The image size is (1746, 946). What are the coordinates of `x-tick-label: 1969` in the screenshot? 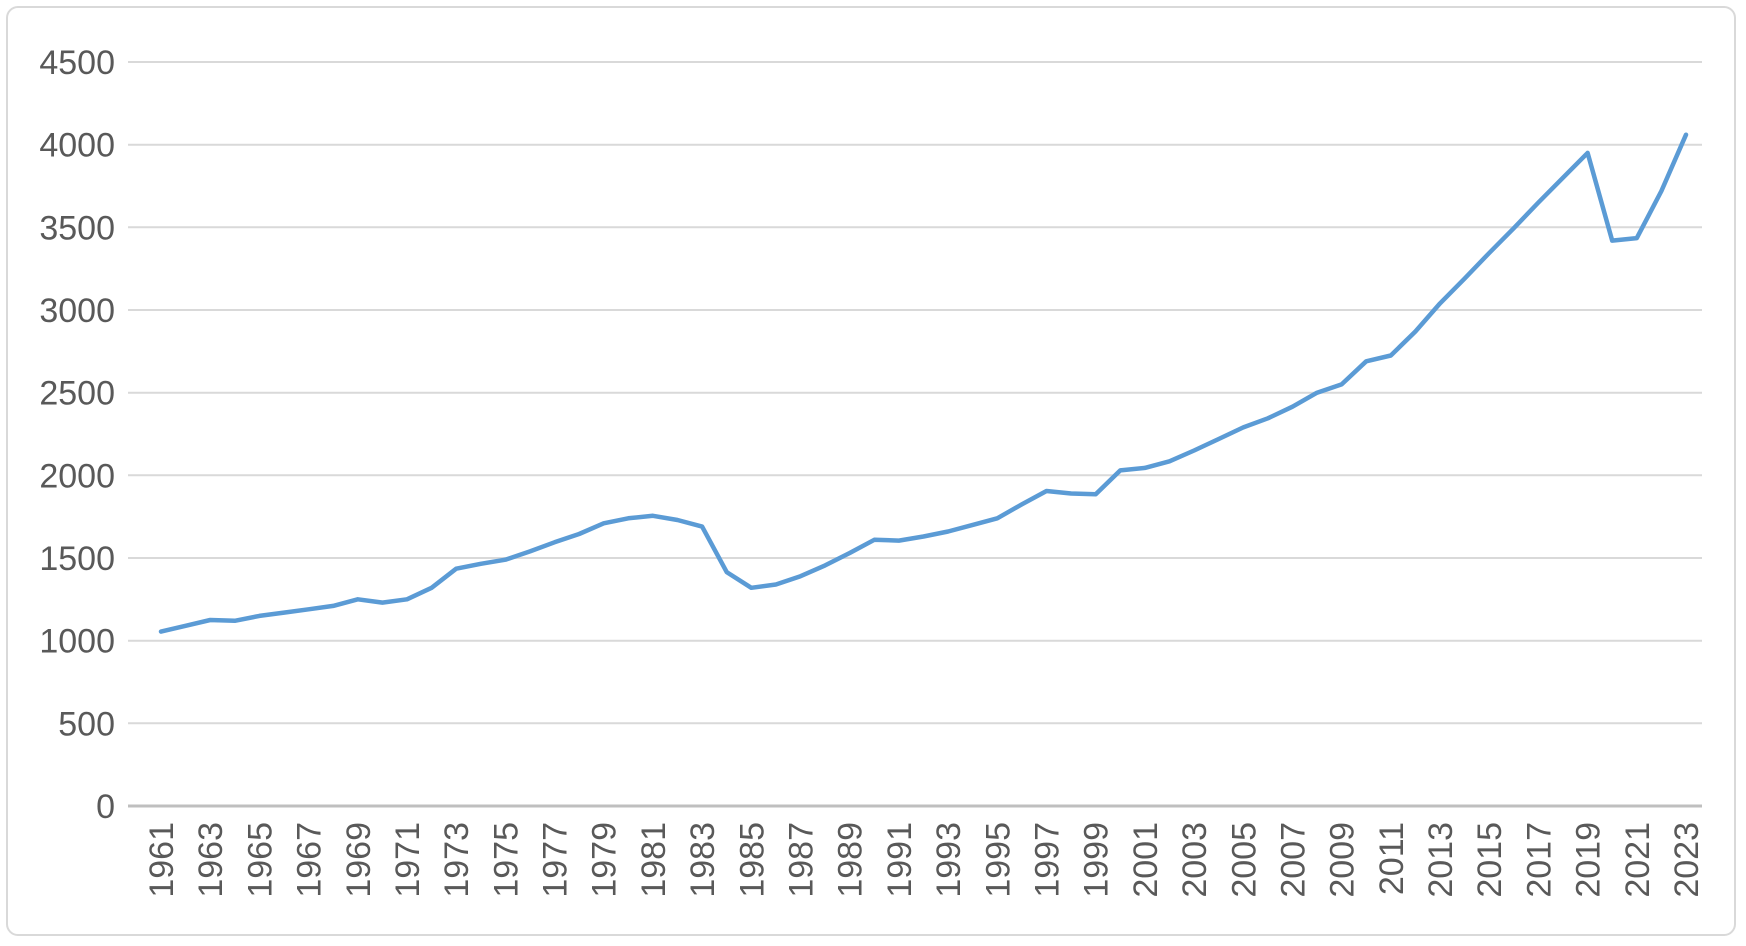 It's located at (359, 860).